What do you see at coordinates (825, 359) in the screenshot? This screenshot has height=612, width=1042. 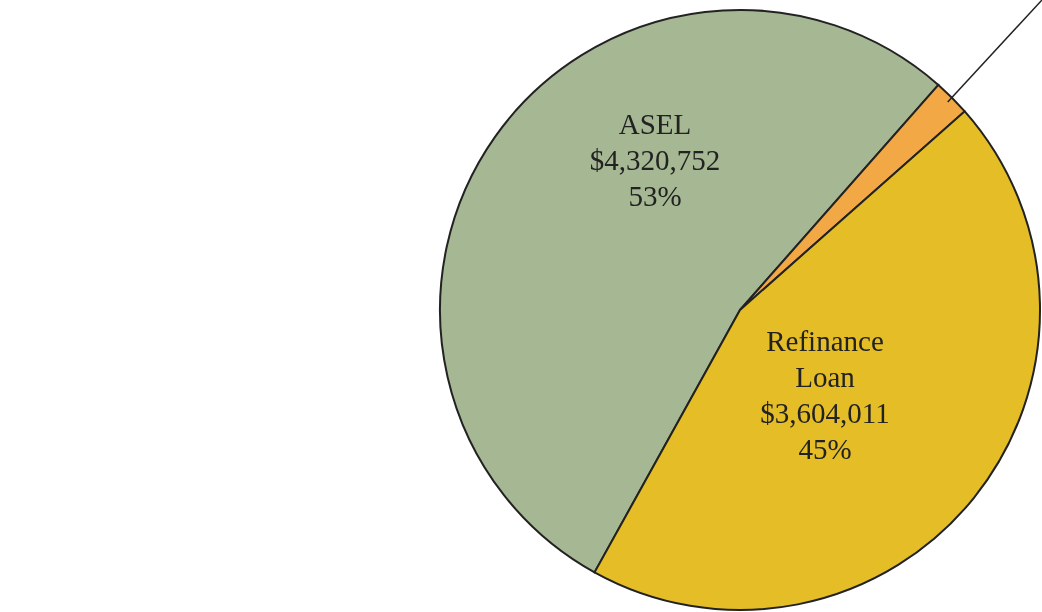 I see `slice-label: Refinance Loan` at bounding box center [825, 359].